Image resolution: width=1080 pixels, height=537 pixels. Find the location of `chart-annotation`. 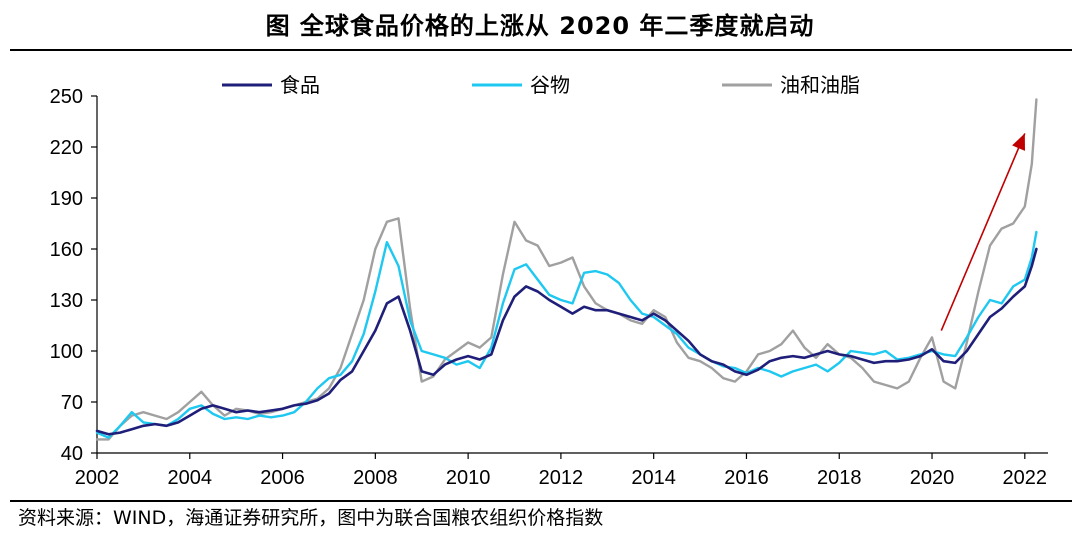

chart-annotation is located at coordinates (983, 232).